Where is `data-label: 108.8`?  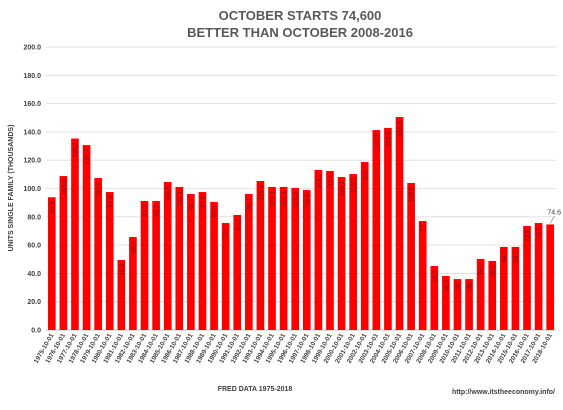
data-label: 108.8 is located at coordinates (65, 187).